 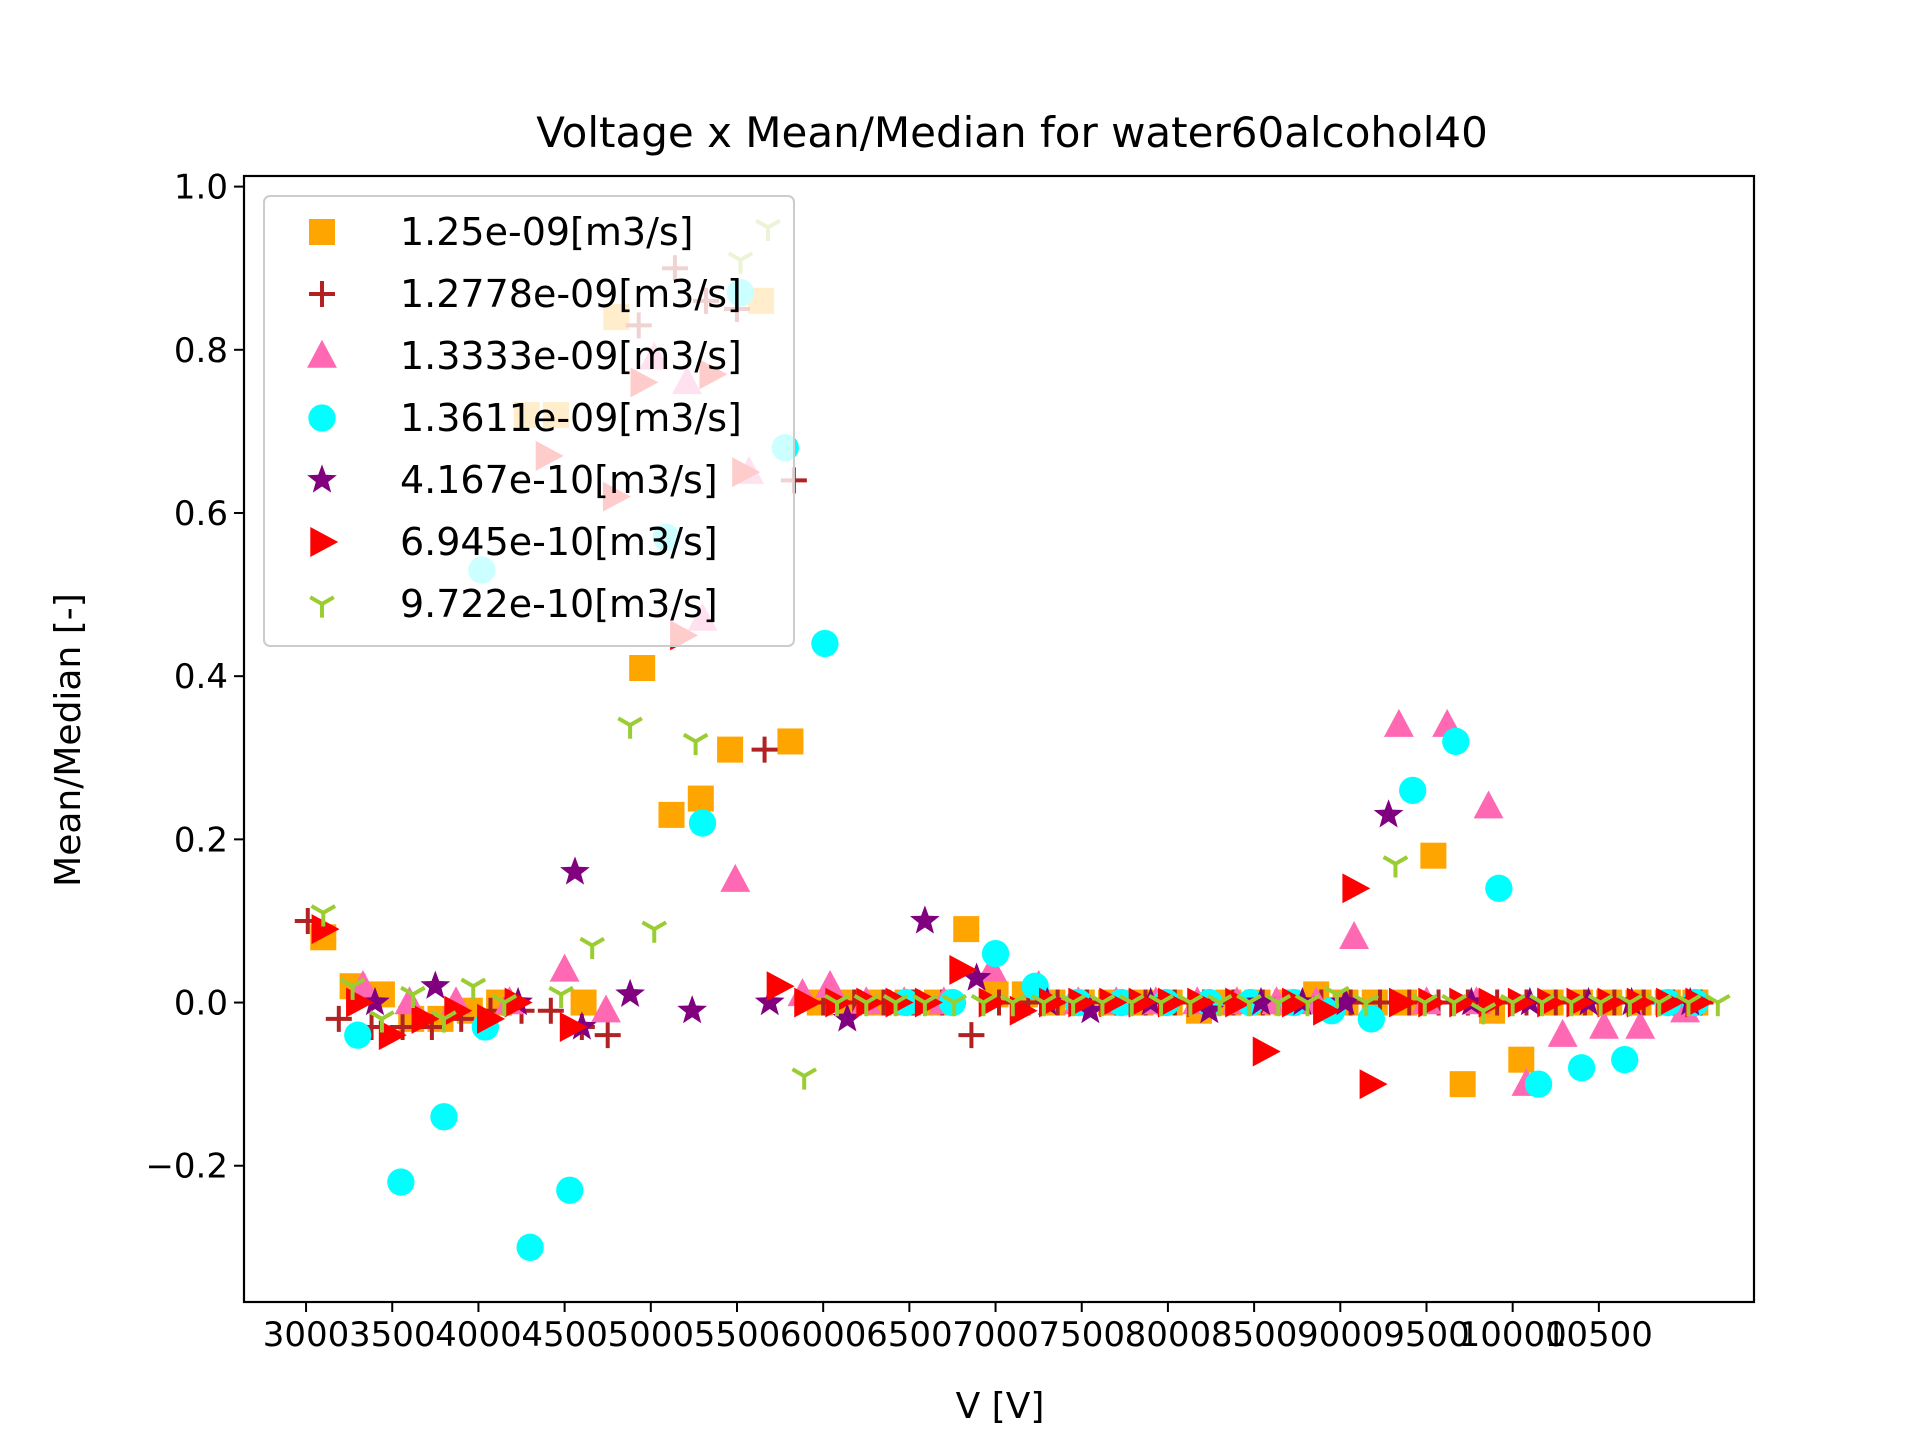 I want to click on legend-label: 1.25e-09[m3/s], so click(x=547, y=232).